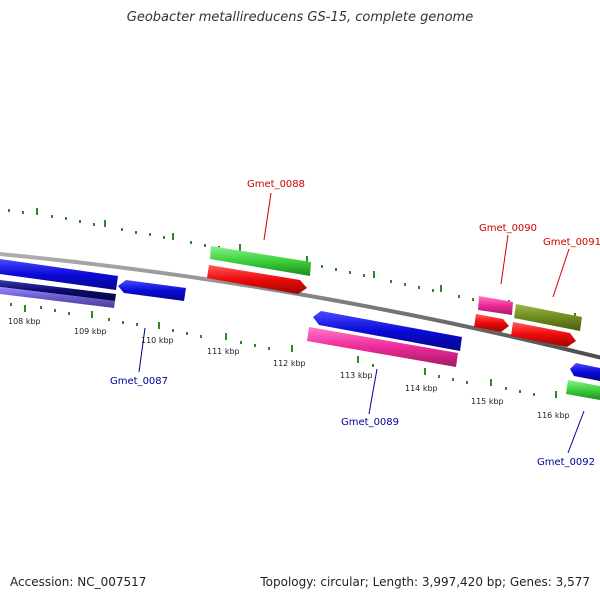 Image resolution: width=600 pixels, height=600 pixels. What do you see at coordinates (566, 462) in the screenshot?
I see `gene-label-gmet-0092: Gmet_0092` at bounding box center [566, 462].